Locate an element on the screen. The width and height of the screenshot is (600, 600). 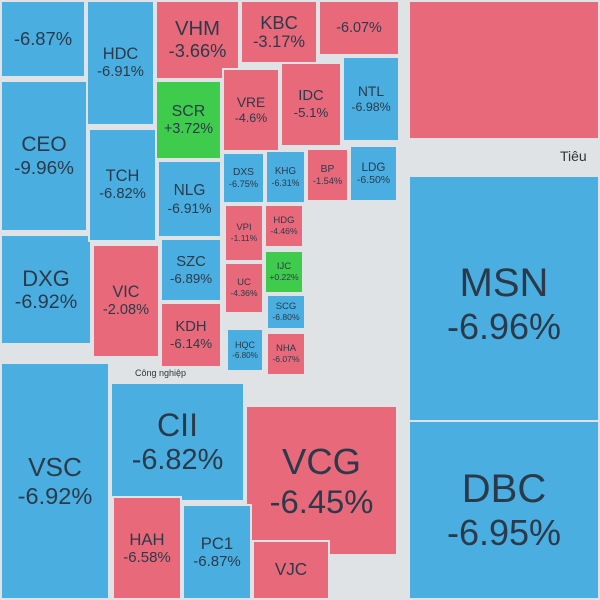
stock-tile: CII -6.82% is located at coordinates (177, 442).